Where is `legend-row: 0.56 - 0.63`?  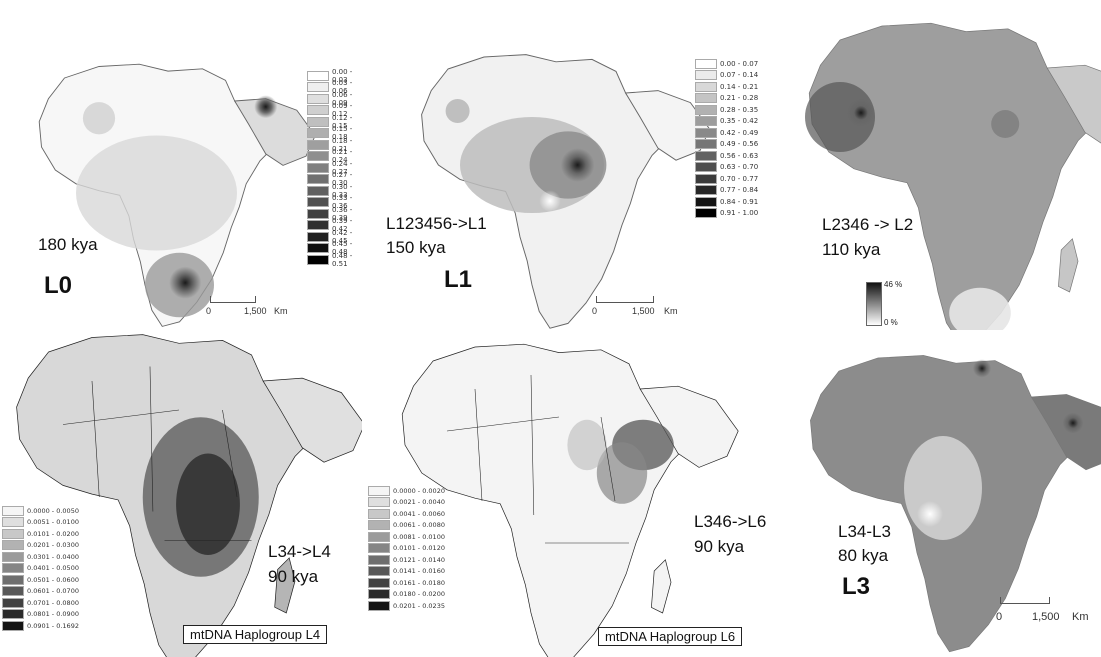 legend-row: 0.56 - 0.63 is located at coordinates (726, 156).